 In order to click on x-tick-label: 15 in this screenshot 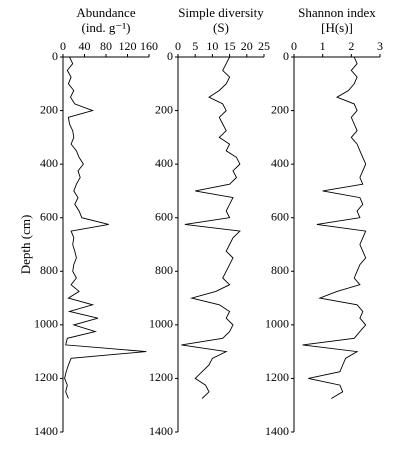, I will do `click(230, 46)`.